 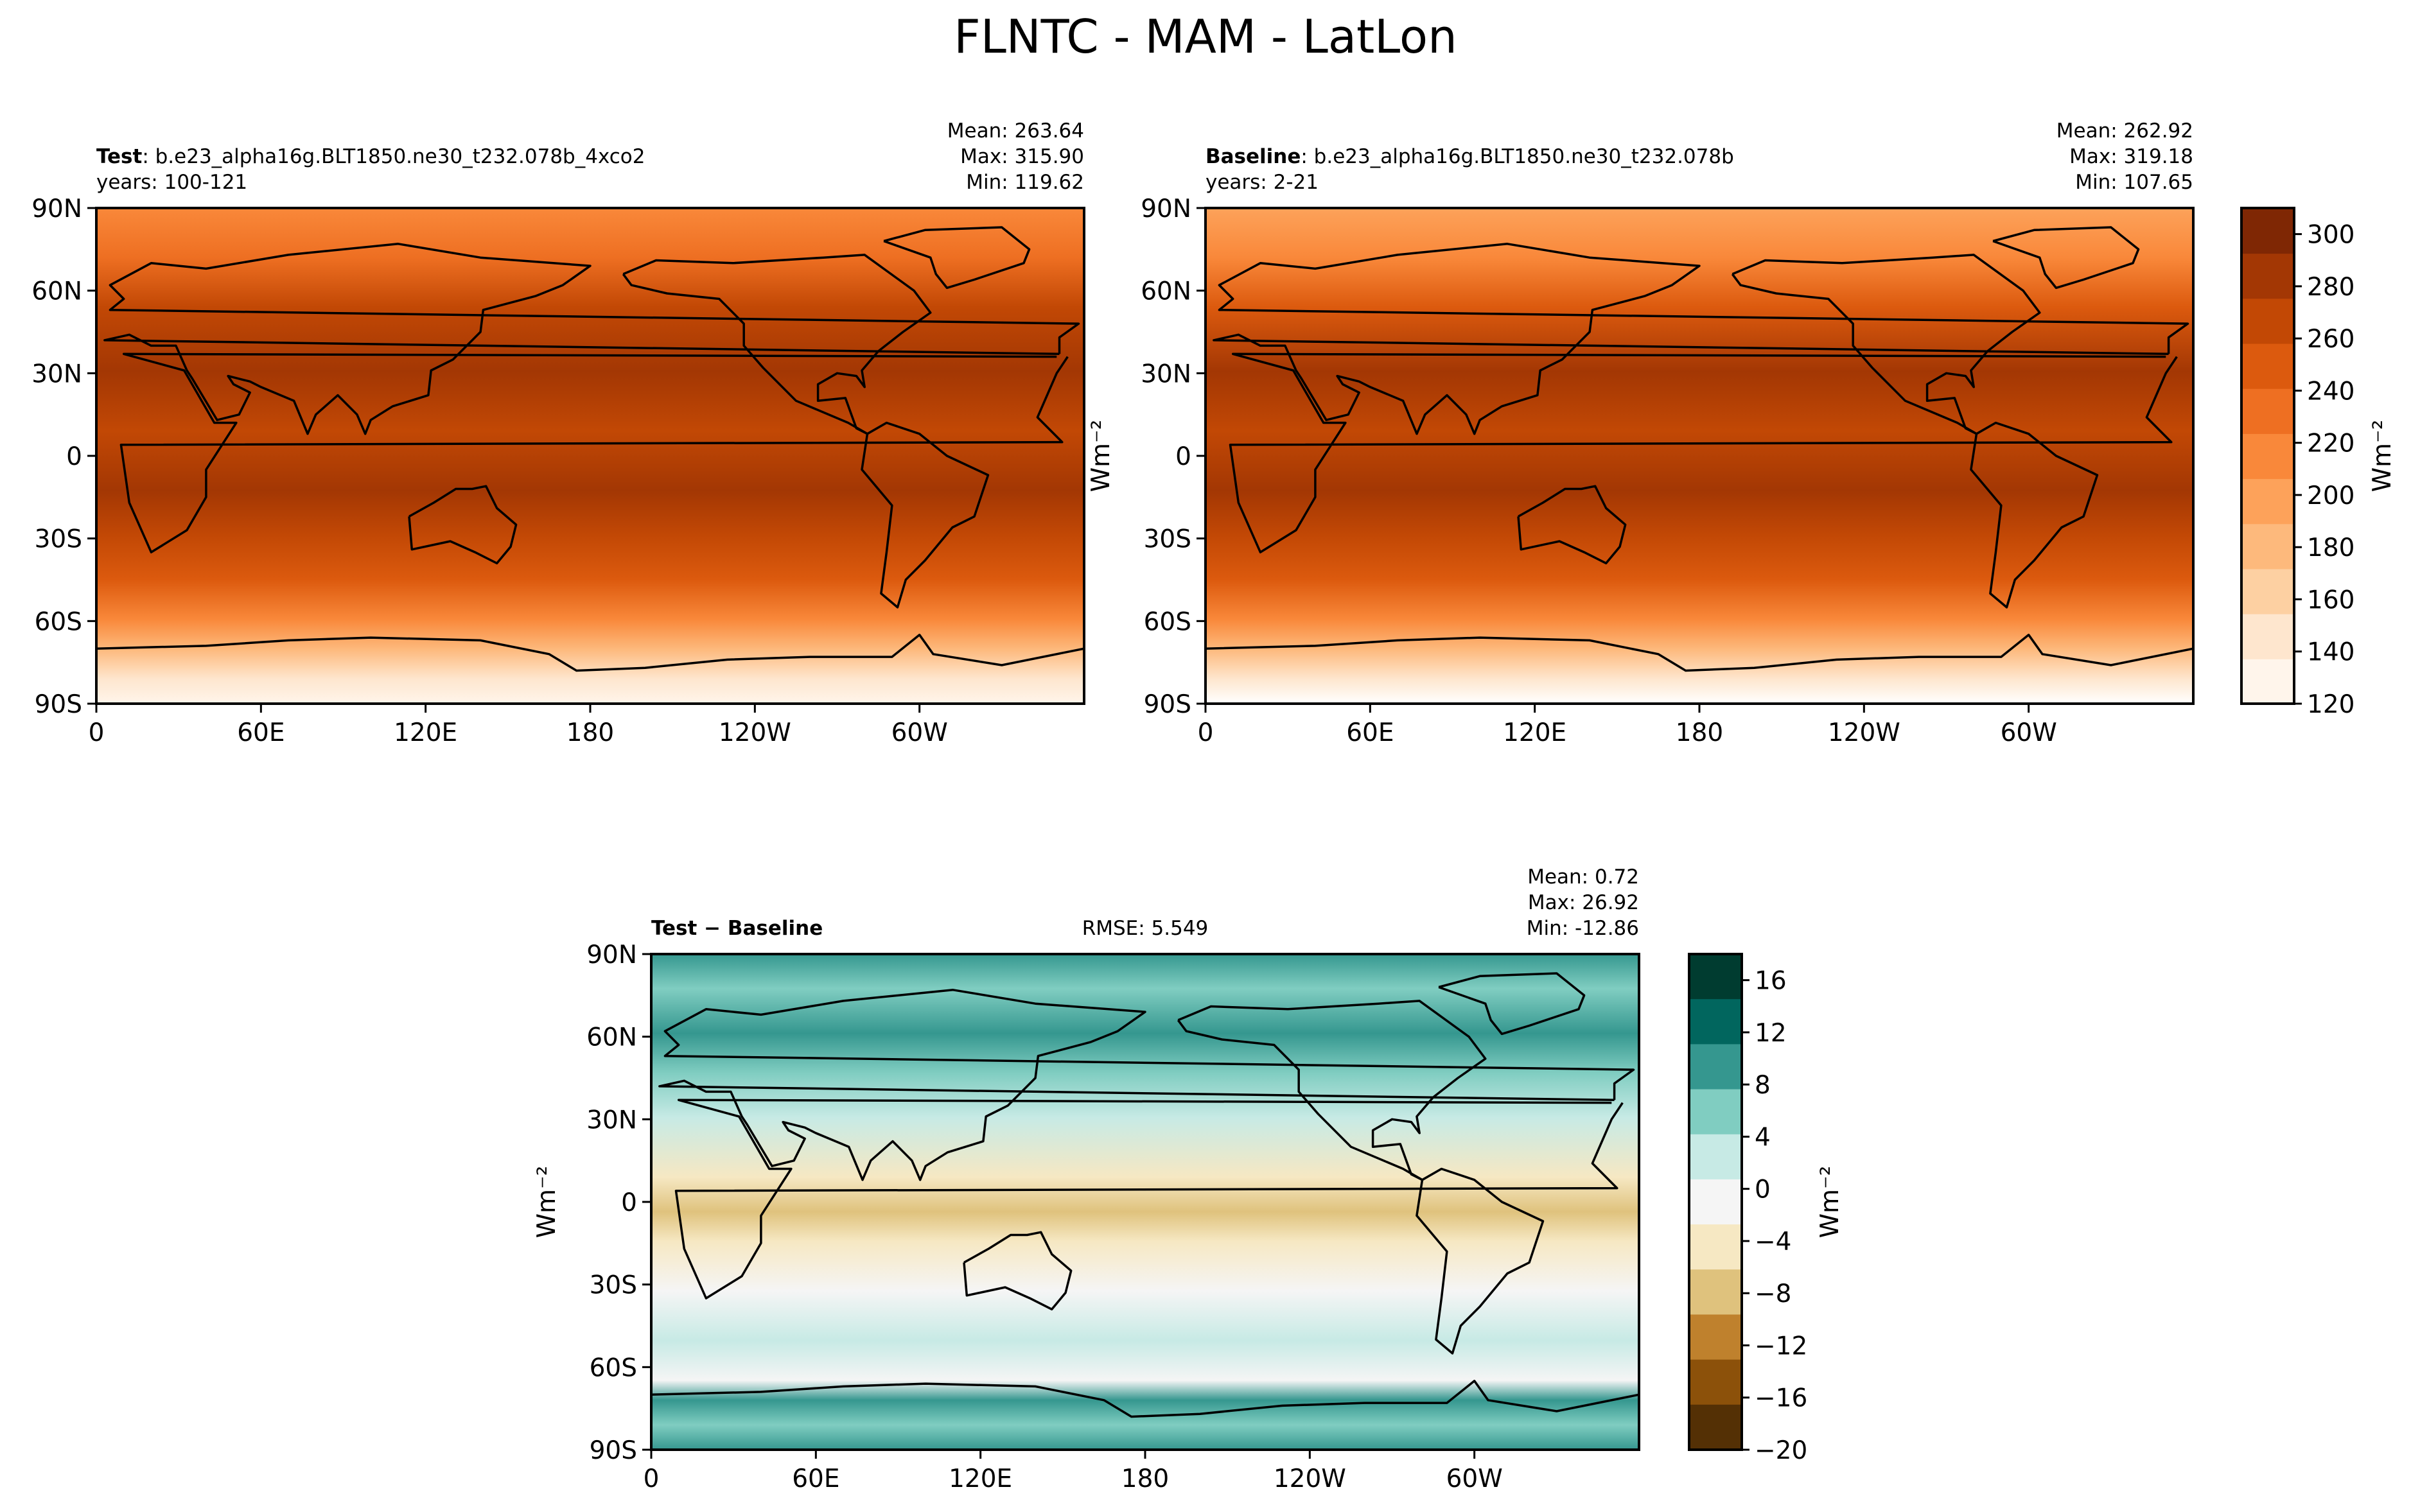 I want to click on y-axis-unit: Wm⁻², so click(x=1101, y=456).